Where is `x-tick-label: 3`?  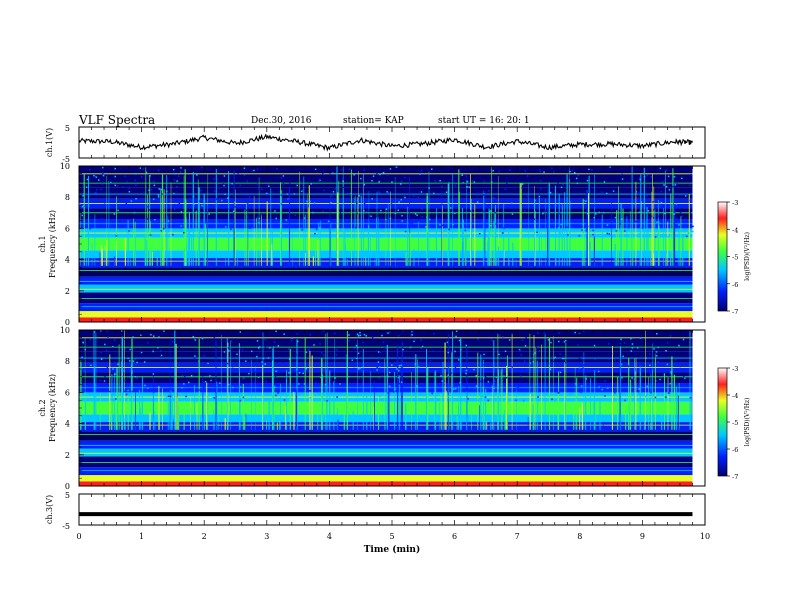 x-tick-label: 3 is located at coordinates (266, 536).